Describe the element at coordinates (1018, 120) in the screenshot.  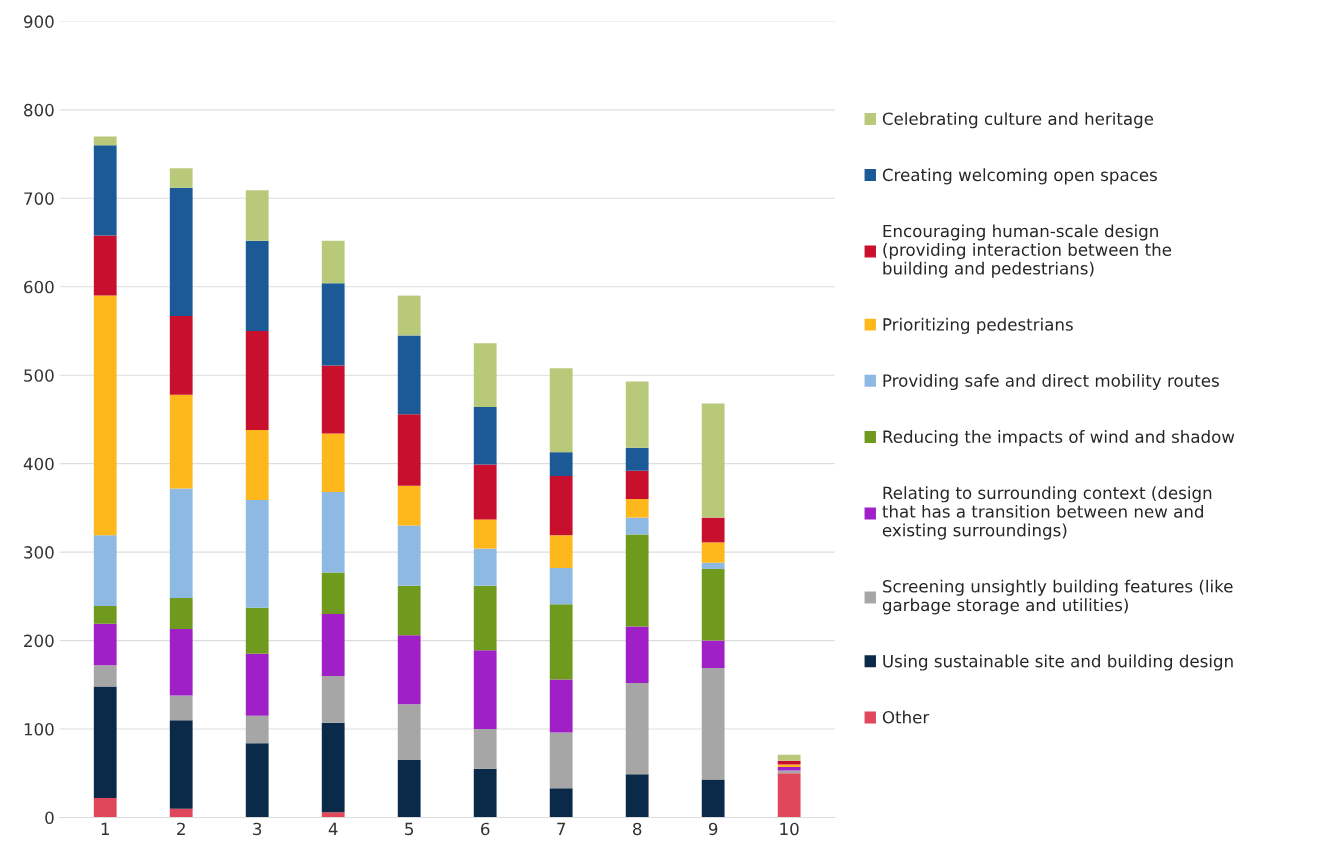
I see `legend-label: Celebrating culture and heritage` at that location.